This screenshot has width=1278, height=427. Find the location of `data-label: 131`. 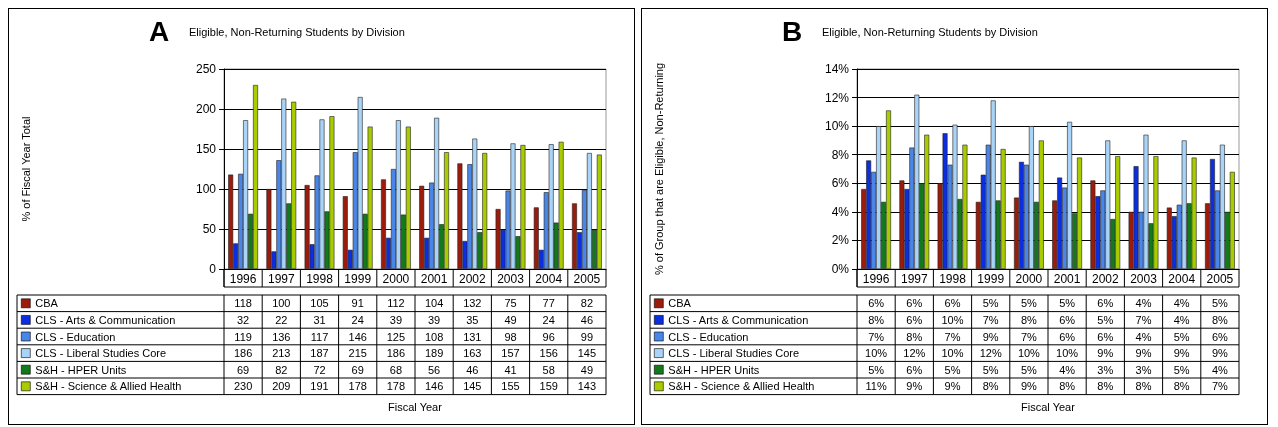

data-label: 131 is located at coordinates (472, 336).